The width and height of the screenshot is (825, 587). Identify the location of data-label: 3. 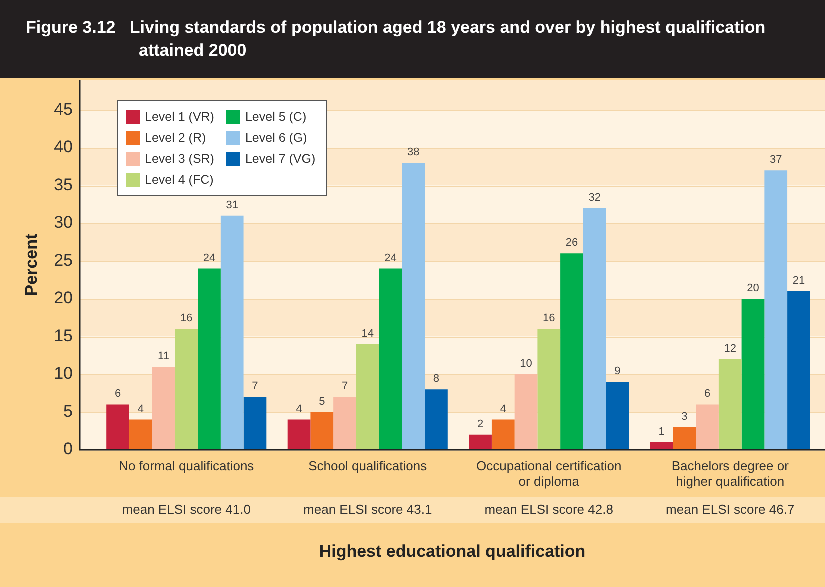
(685, 416).